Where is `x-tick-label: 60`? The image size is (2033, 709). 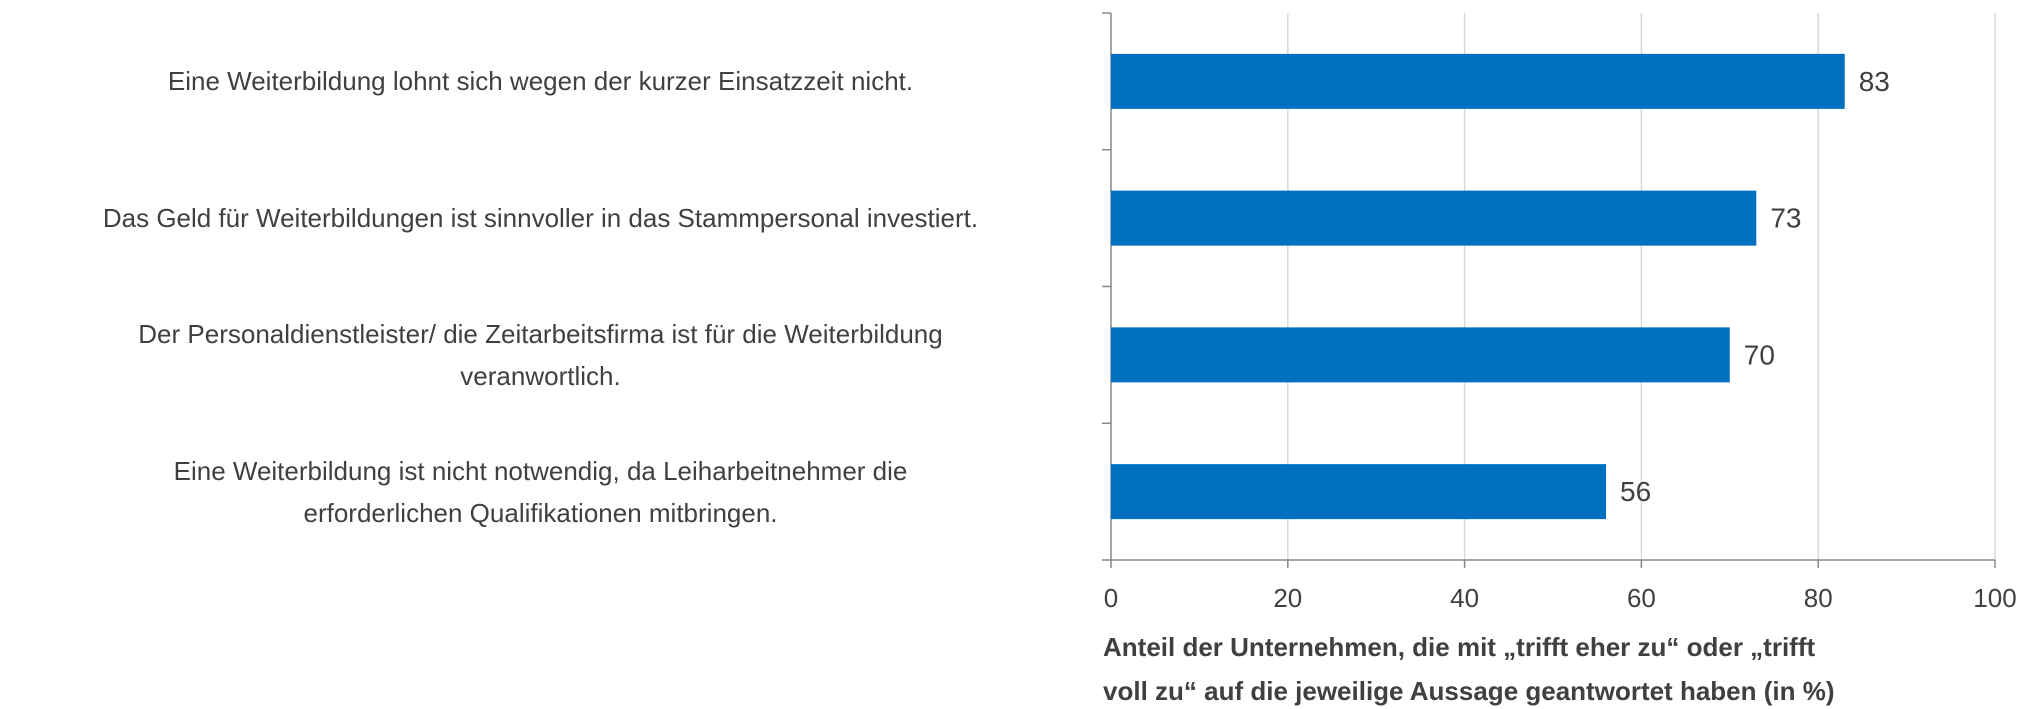
x-tick-label: 60 is located at coordinates (1641, 598).